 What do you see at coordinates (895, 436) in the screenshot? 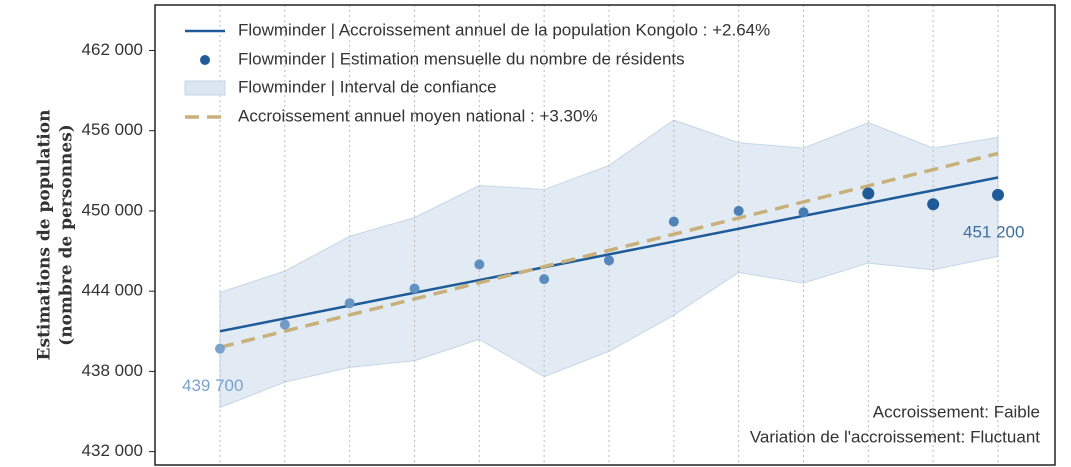
I see `annotation: Variation de l'accroissement: Fluctuant` at bounding box center [895, 436].